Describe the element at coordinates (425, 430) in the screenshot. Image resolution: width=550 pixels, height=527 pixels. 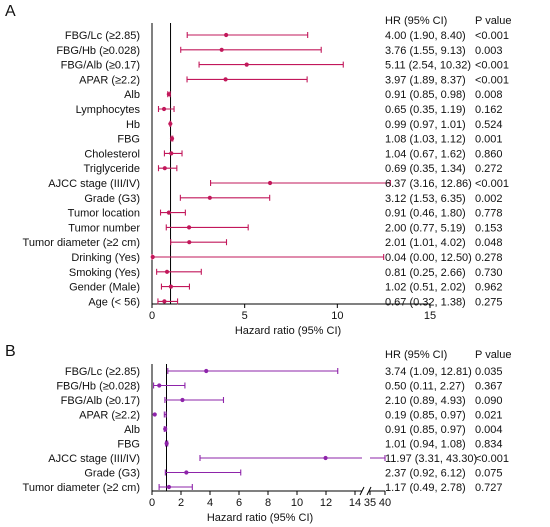
I see `hr-ci-text: 0.91 (0.85, 0.97)` at that location.